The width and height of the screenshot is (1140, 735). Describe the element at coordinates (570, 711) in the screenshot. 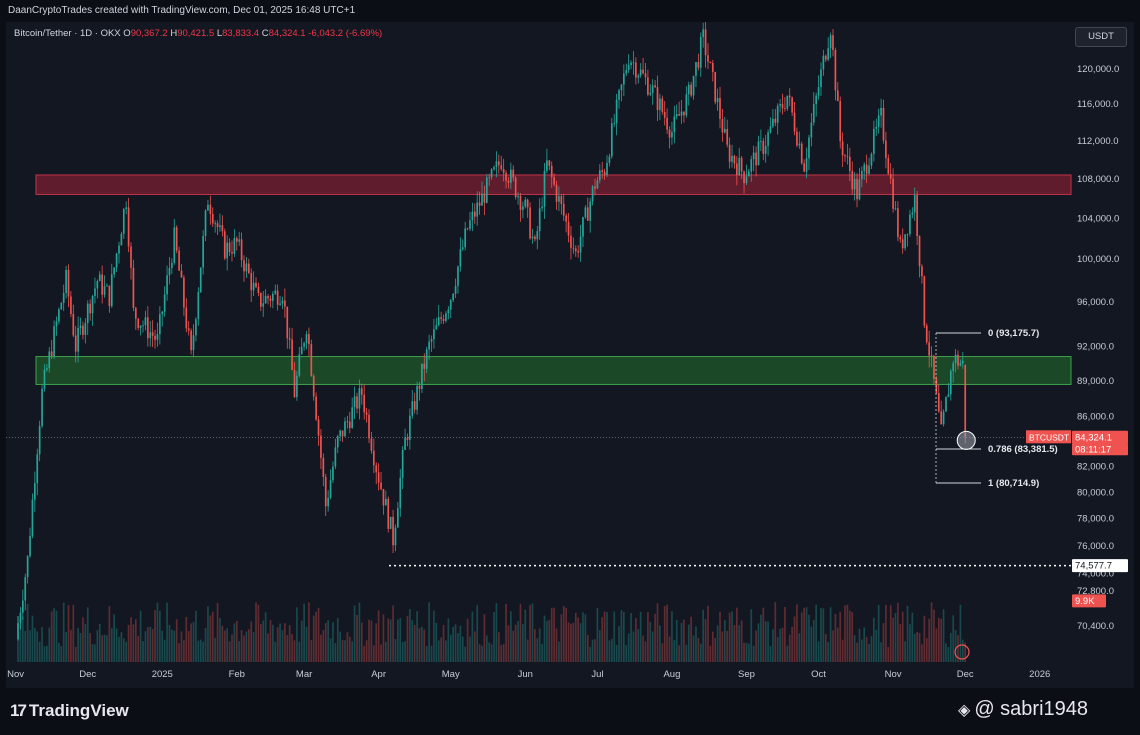

I see `footer-bar` at that location.